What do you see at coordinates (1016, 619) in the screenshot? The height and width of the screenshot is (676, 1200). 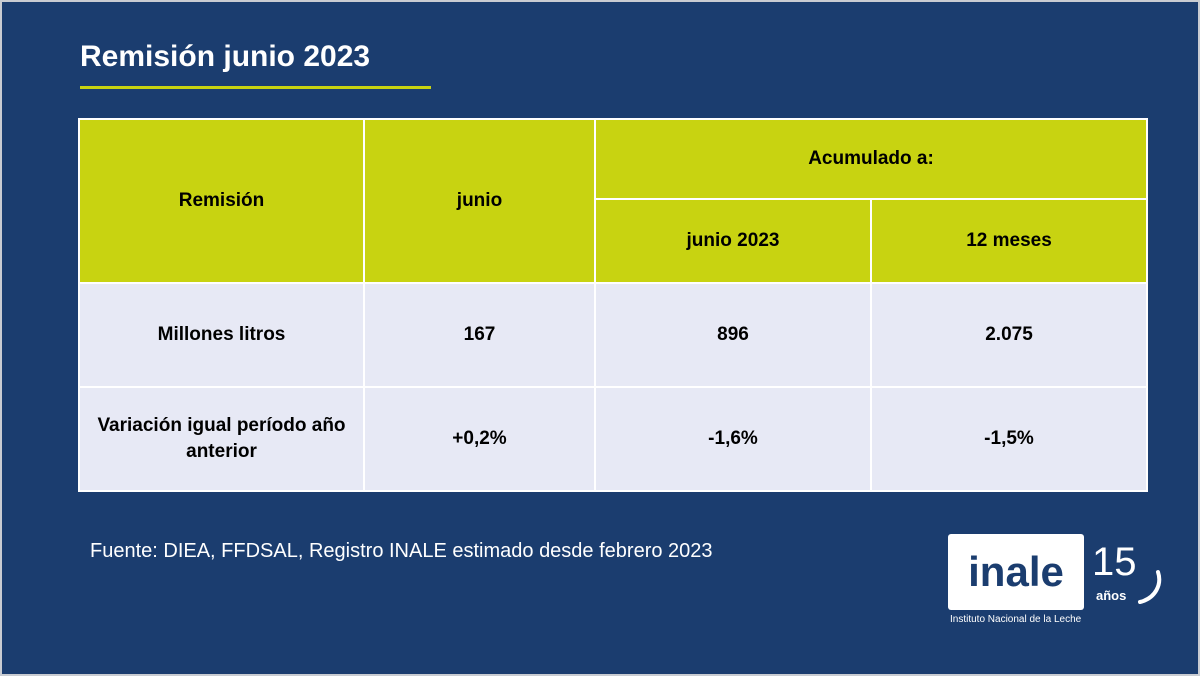 I see `logo-subtitle: Instituto Nacional de la Leche` at bounding box center [1016, 619].